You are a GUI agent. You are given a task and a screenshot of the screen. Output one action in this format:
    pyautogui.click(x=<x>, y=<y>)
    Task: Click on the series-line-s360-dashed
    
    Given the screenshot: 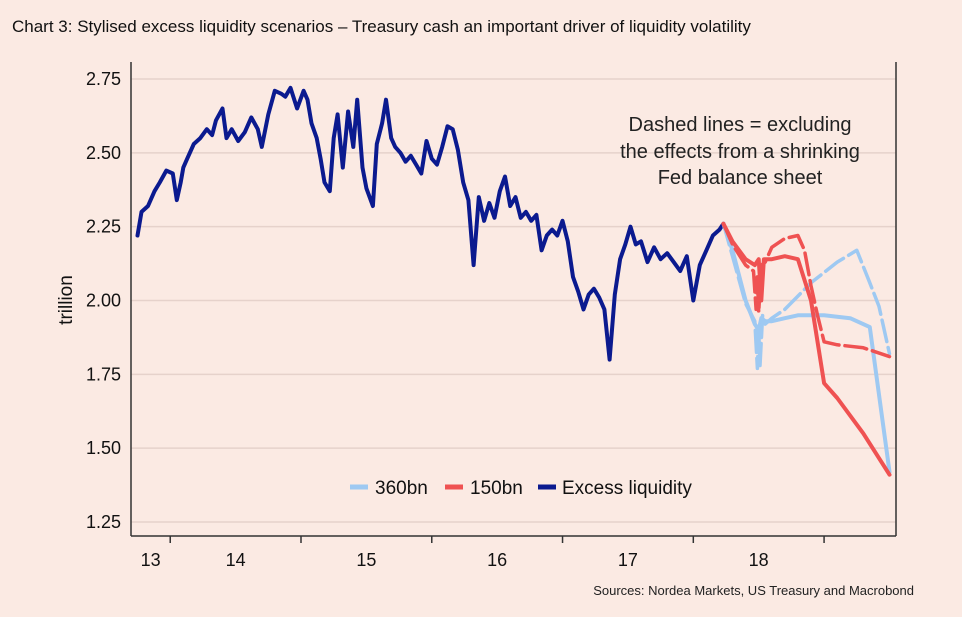 What is the action you would take?
    pyautogui.click(x=806, y=296)
    